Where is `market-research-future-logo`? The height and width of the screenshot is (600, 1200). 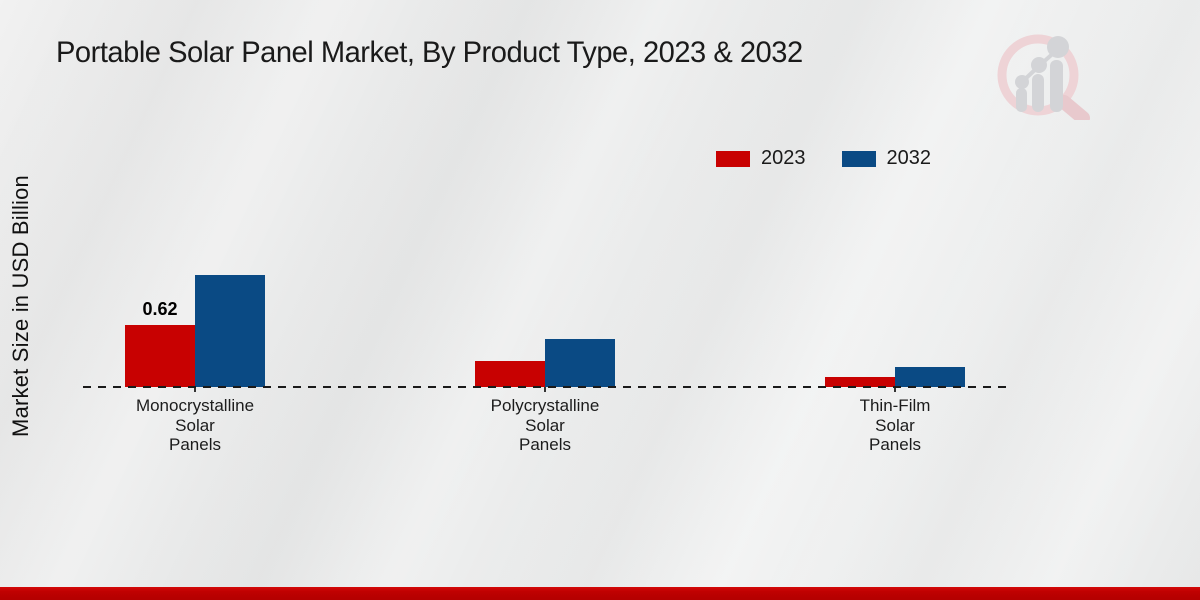
market-research-future-logo is located at coordinates (1045, 76).